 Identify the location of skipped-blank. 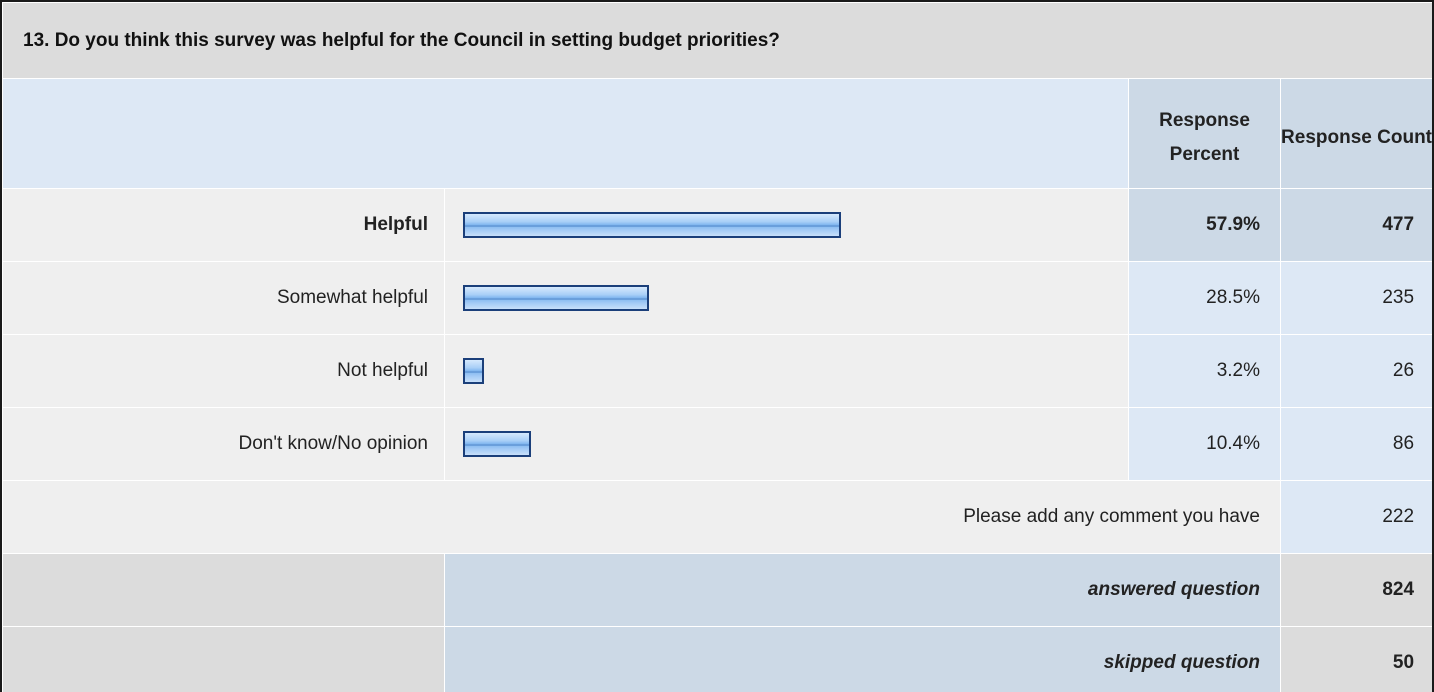
(223, 659).